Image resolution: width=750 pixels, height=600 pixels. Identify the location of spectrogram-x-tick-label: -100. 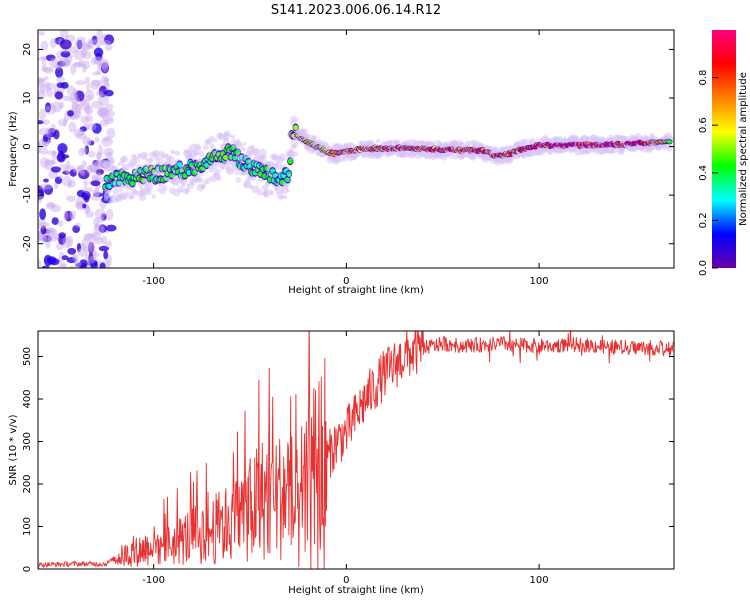
(153, 281).